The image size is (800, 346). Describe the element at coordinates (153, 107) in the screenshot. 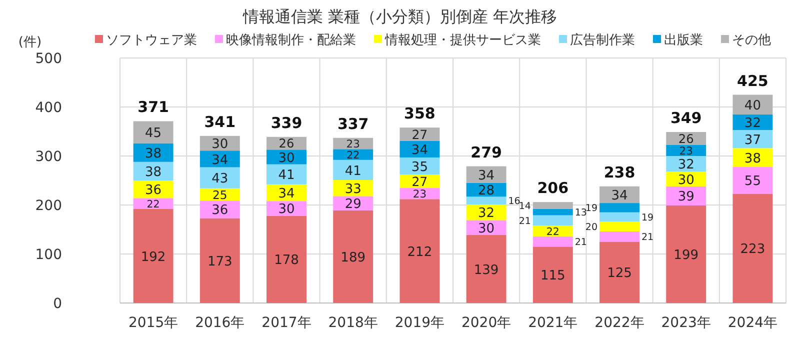

I see `total-label: 371` at that location.